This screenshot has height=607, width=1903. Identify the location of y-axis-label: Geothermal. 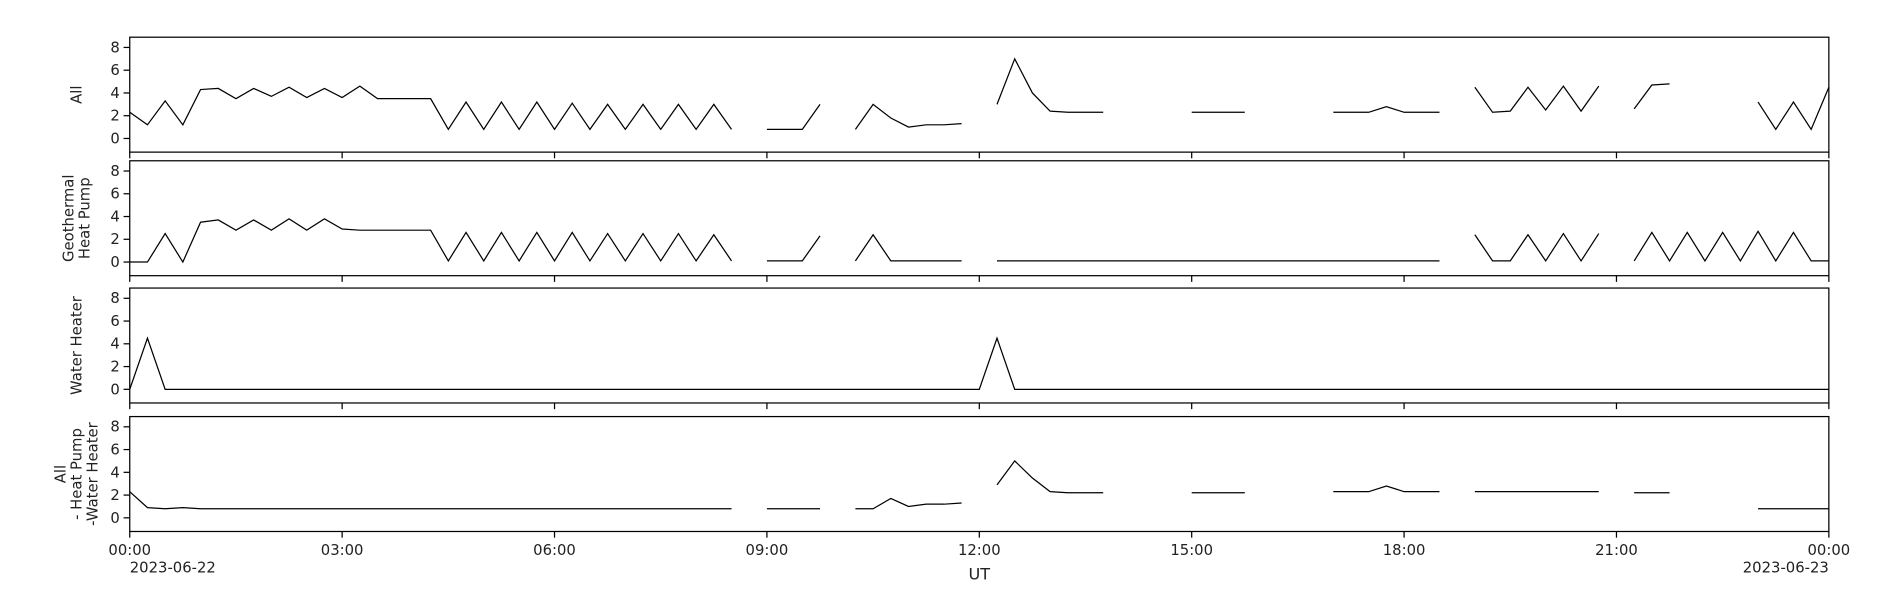
(69, 218).